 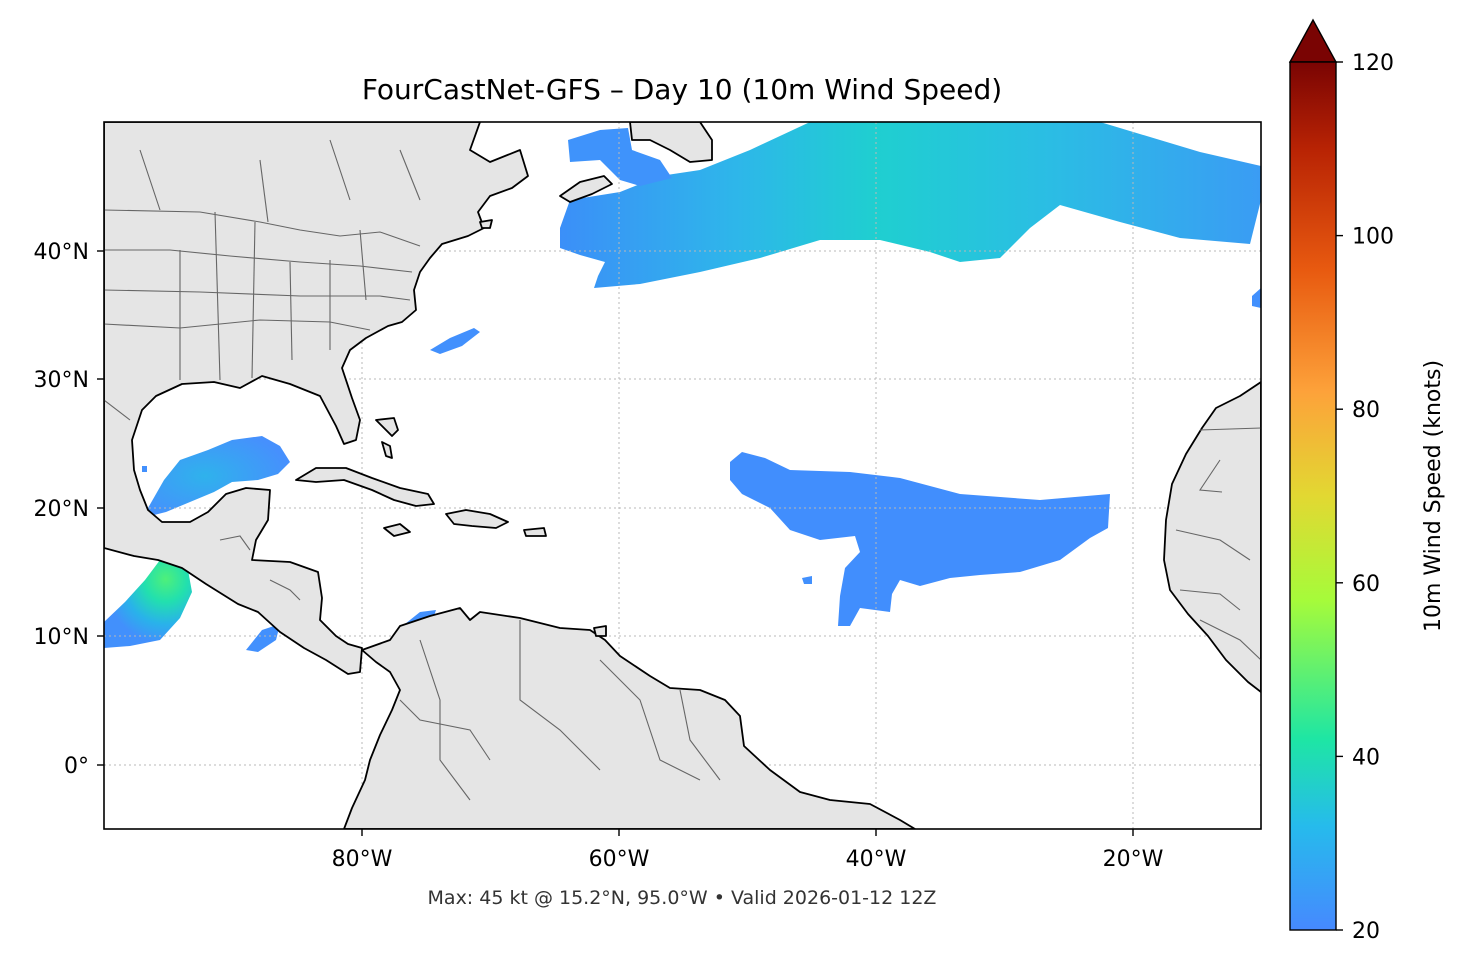 What do you see at coordinates (1366, 757) in the screenshot?
I see `colorbar-tick-label: 40` at bounding box center [1366, 757].